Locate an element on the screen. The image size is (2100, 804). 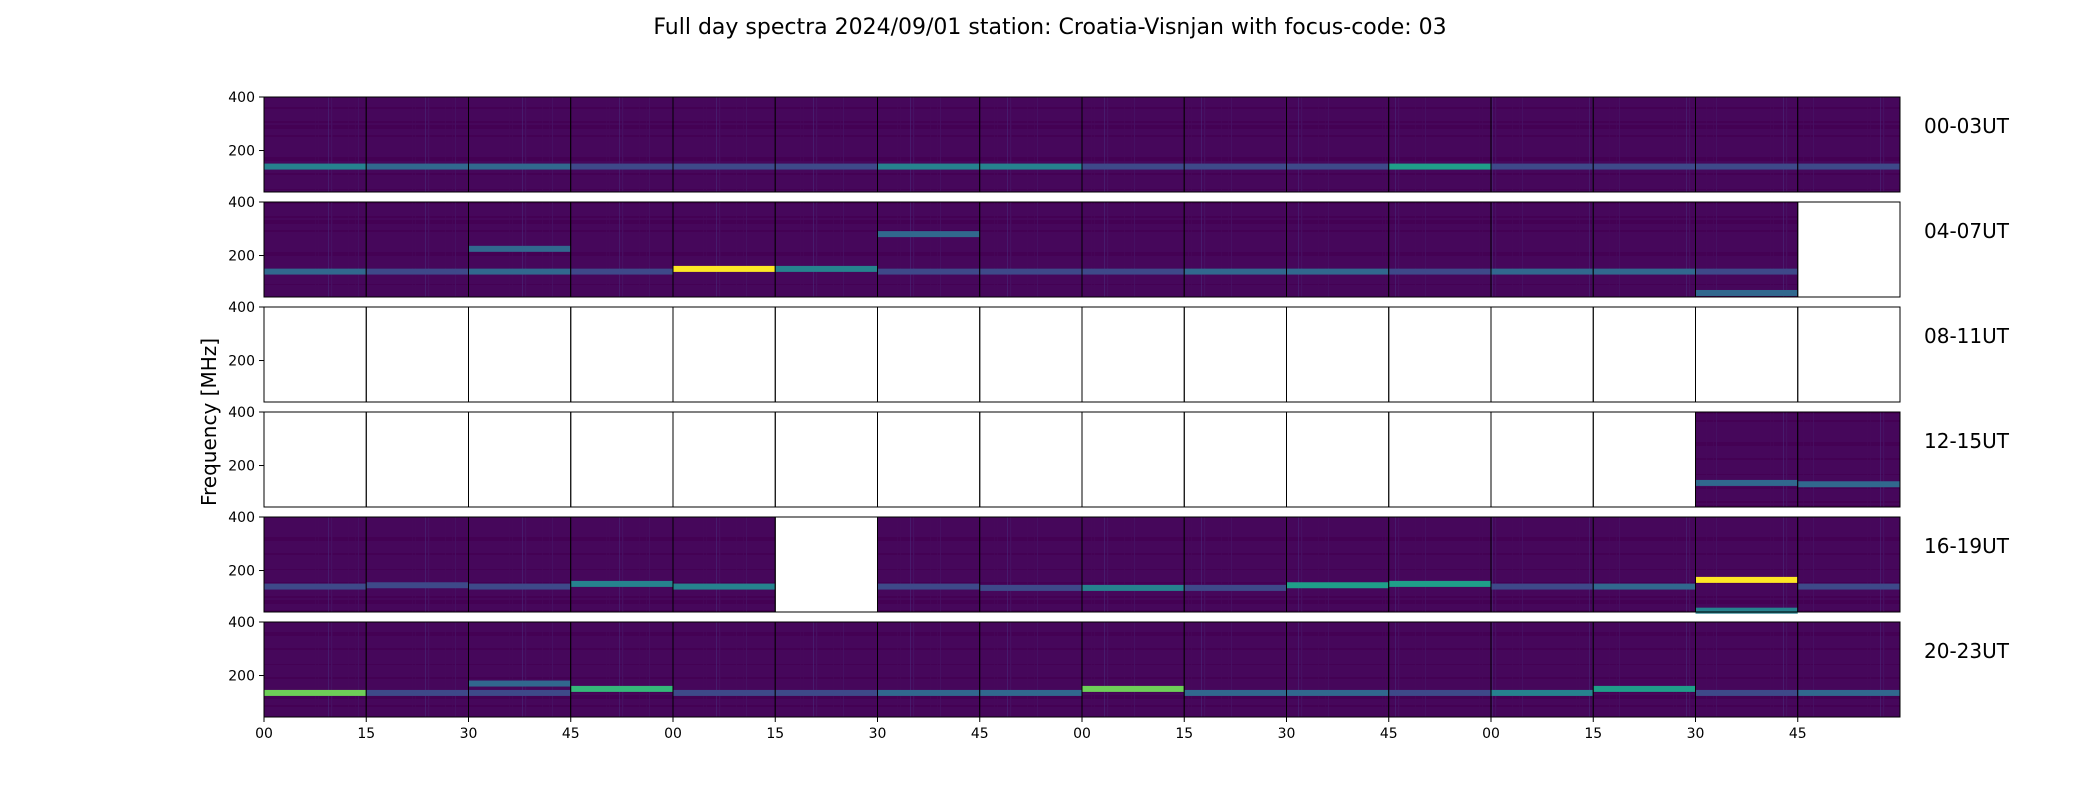
x-tick-label: 30 is located at coordinates (469, 734).